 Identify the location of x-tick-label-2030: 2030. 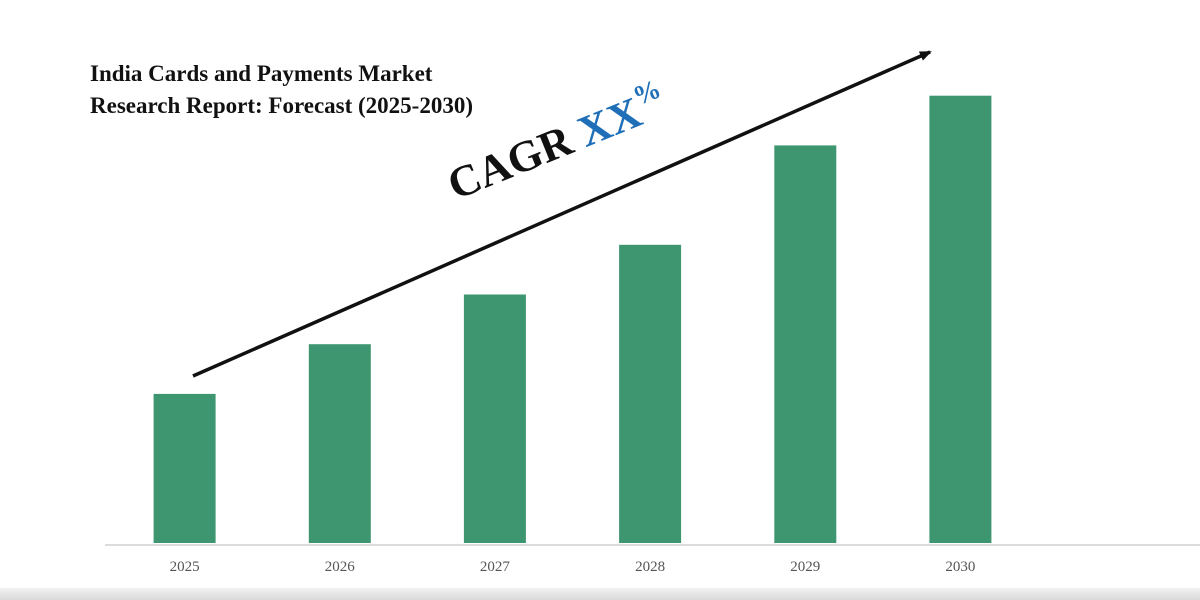
(960, 567).